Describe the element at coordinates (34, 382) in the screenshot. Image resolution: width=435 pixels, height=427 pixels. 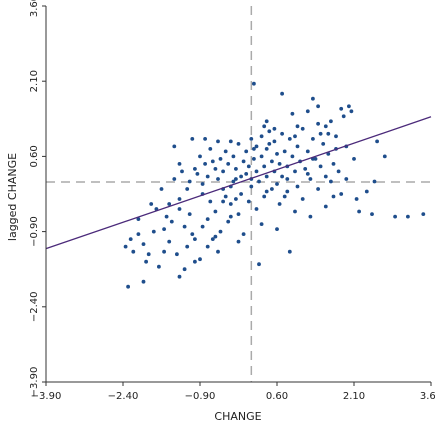
I see `y-tick-label: −3.90` at that location.